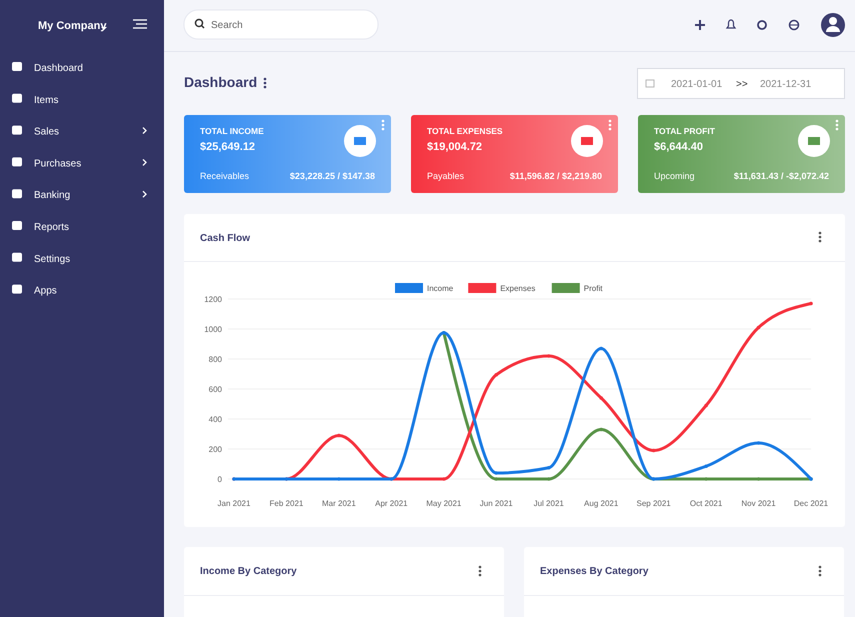  I want to click on text: Income By Category, so click(249, 571).